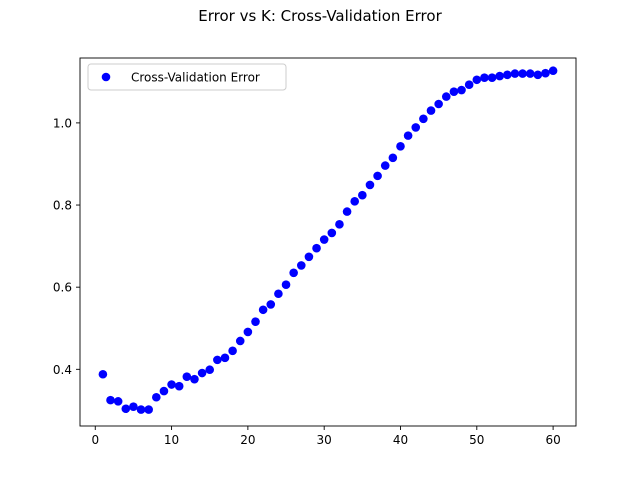  I want to click on x-tick-label: 60, so click(552, 440).